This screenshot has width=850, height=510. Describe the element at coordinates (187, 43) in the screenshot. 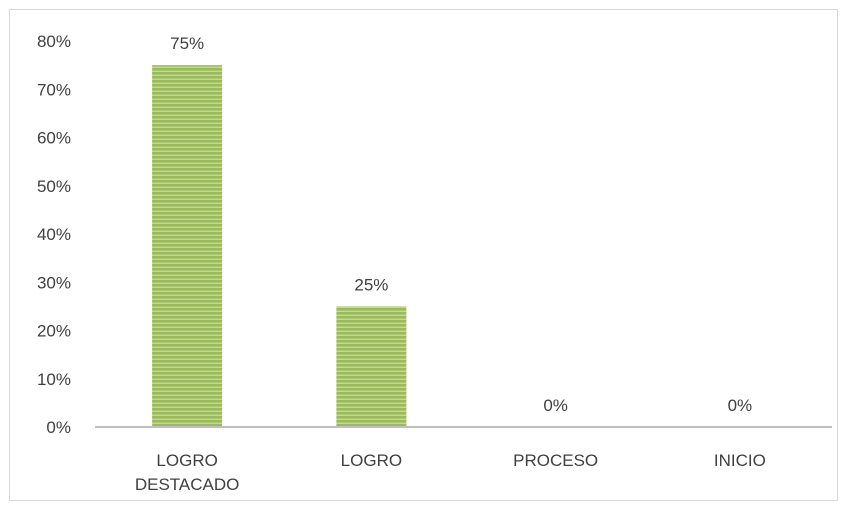

I see `data-label: 75%` at that location.